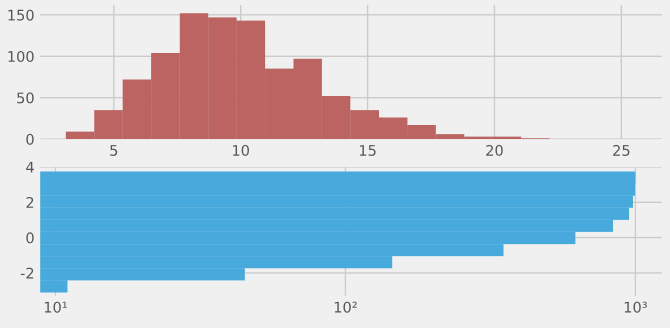 The height and width of the screenshot is (328, 670). What do you see at coordinates (241, 150) in the screenshot?
I see `x-tick-label: 10` at bounding box center [241, 150].